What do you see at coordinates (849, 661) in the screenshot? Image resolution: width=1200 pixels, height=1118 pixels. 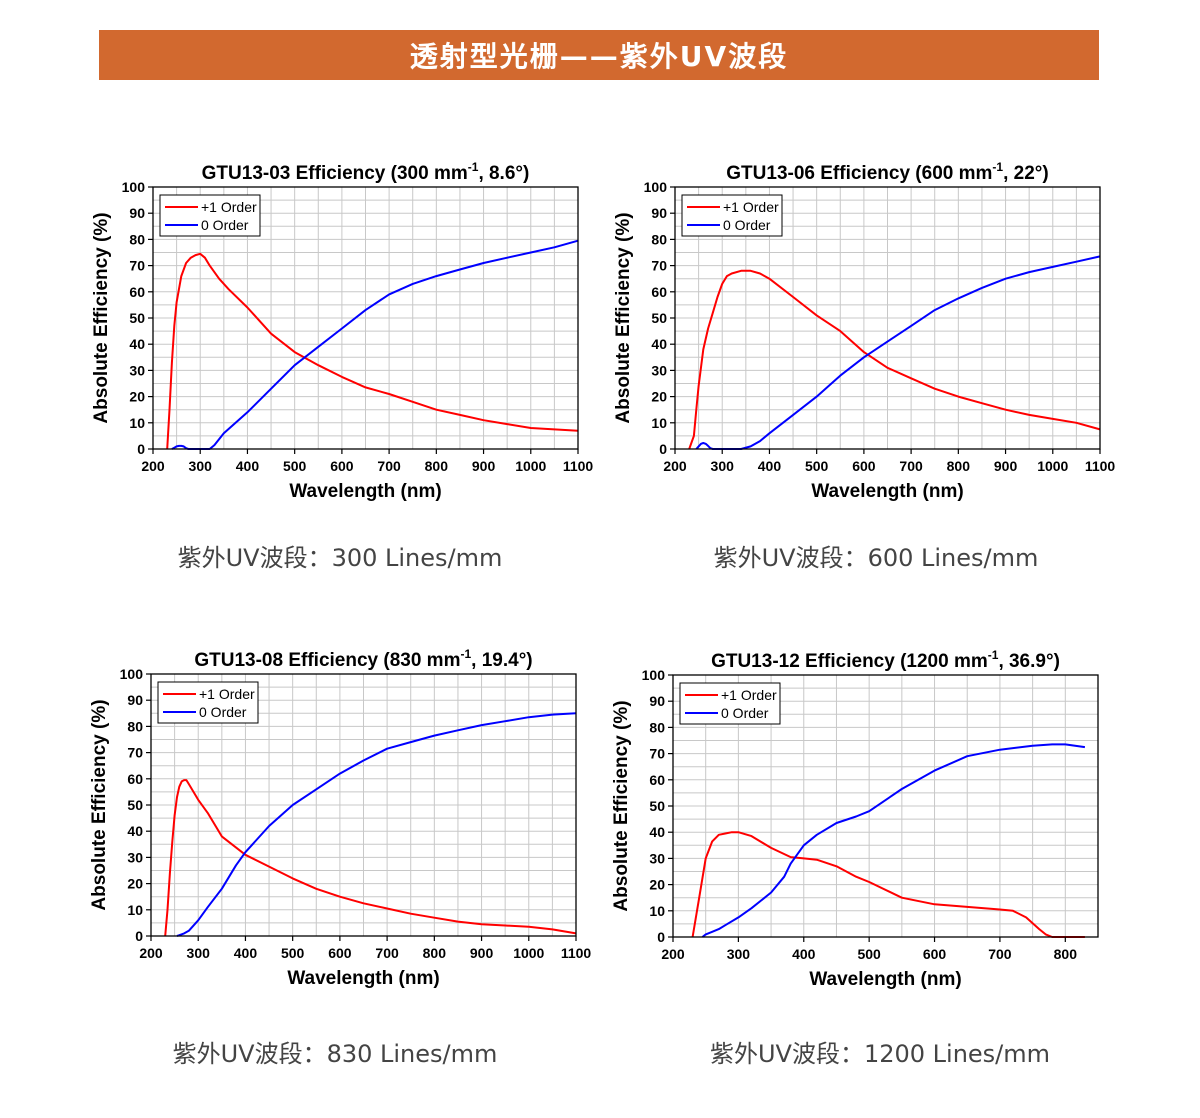 I see `chart-title-main: GTU13-12 Efficiency (1200 mm` at bounding box center [849, 661].